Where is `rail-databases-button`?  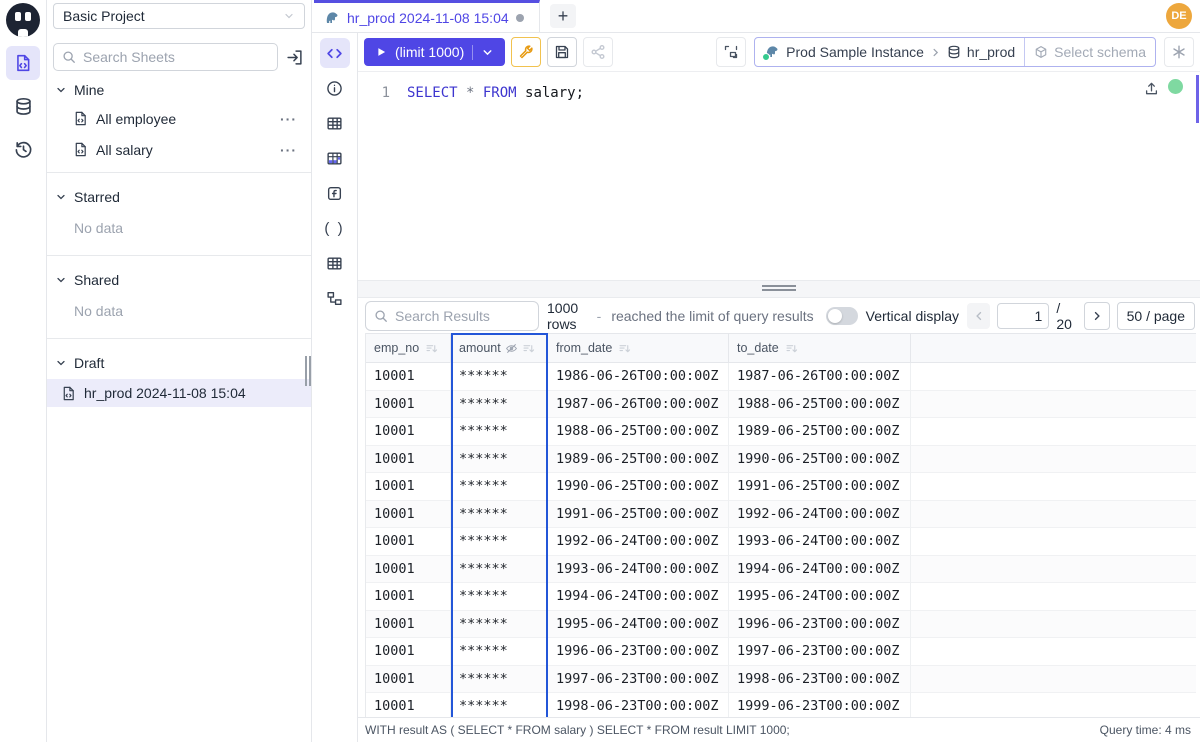 rail-databases-button is located at coordinates (23, 106).